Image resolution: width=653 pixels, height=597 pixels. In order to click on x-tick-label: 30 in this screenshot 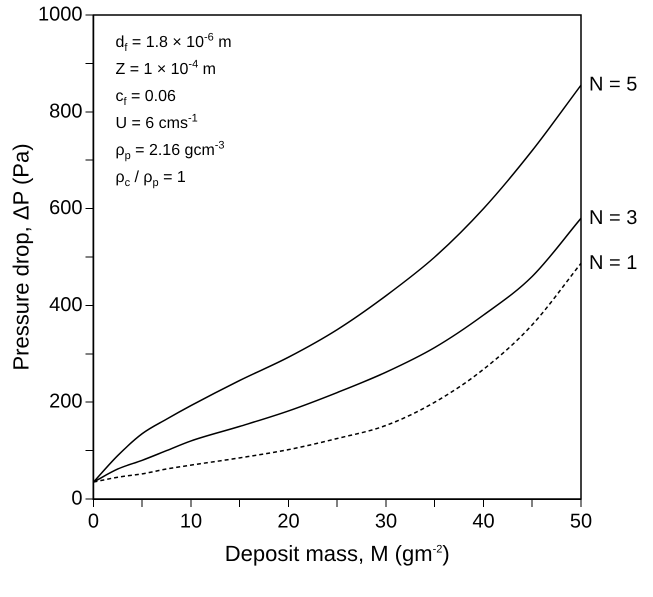, I will do `click(386, 521)`.